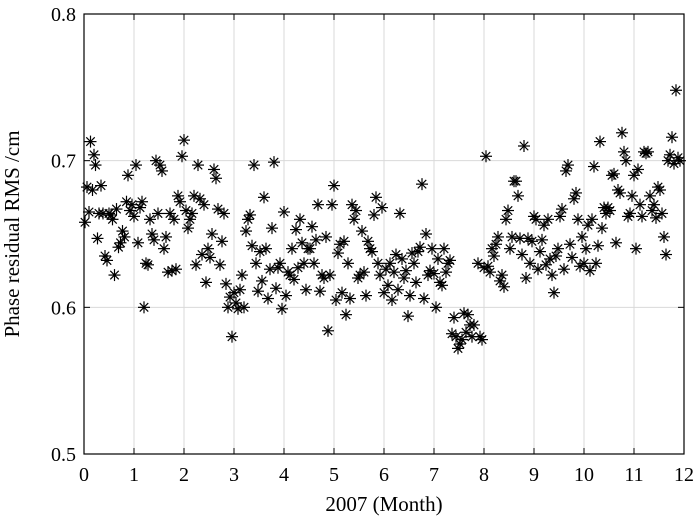 This screenshot has width=700, height=521. What do you see at coordinates (284, 475) in the screenshot?
I see `x-tick-label: 4` at bounding box center [284, 475].